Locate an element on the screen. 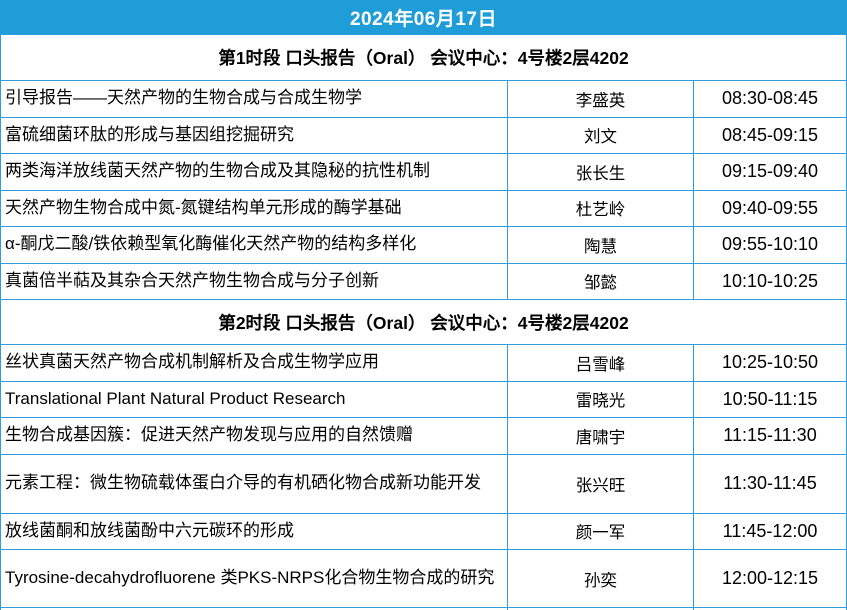  talk-speaker: 孙奕 is located at coordinates (600, 578).